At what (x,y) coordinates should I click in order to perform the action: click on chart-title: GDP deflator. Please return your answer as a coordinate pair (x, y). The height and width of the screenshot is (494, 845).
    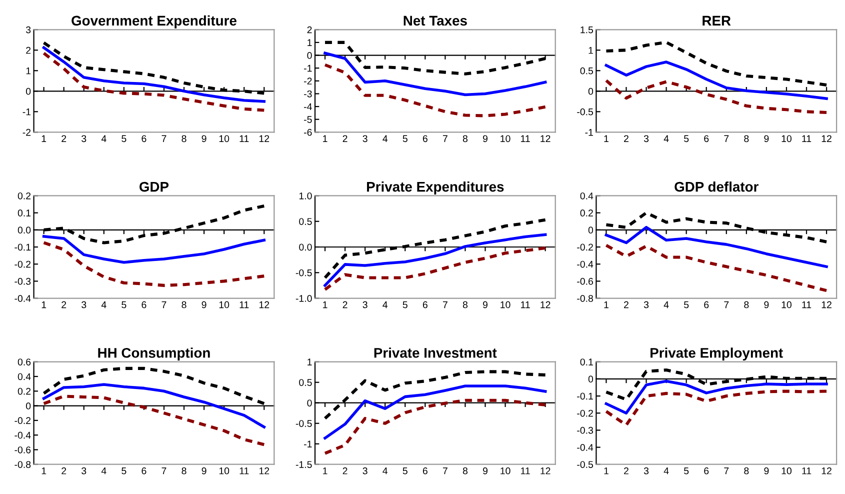
    Looking at the image, I should click on (716, 187).